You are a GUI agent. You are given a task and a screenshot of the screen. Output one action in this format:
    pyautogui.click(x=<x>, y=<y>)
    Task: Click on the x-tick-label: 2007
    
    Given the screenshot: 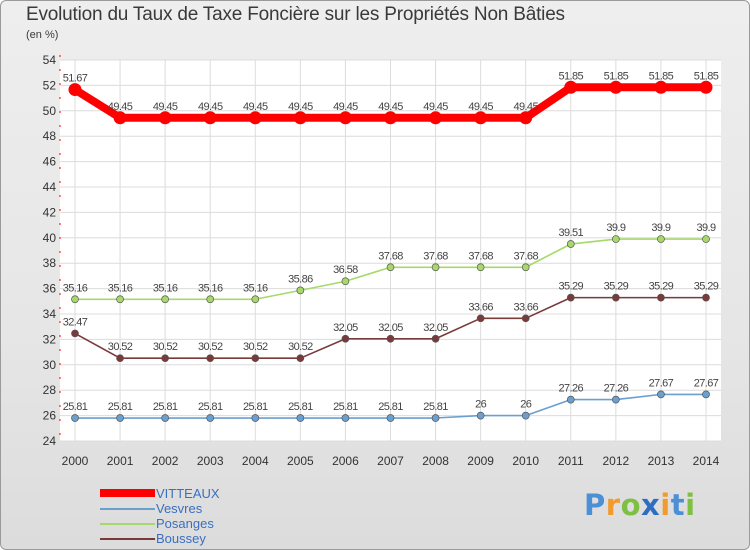 What is the action you would take?
    pyautogui.click(x=390, y=461)
    